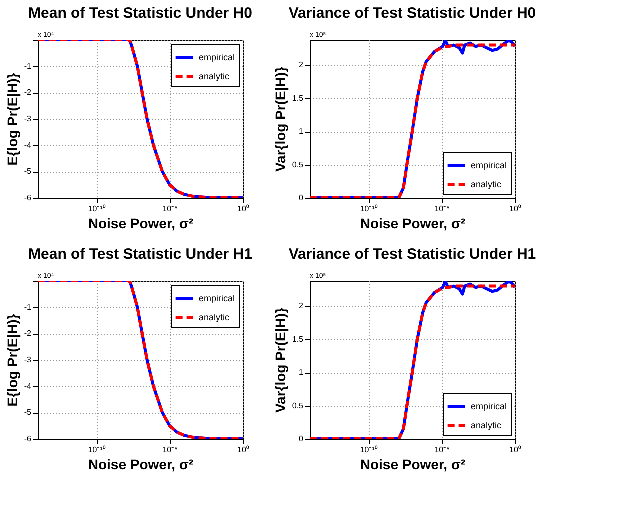 The image size is (636, 519). I want to click on chart-title: Mean of Test Statistic Under H0, so click(140, 13).